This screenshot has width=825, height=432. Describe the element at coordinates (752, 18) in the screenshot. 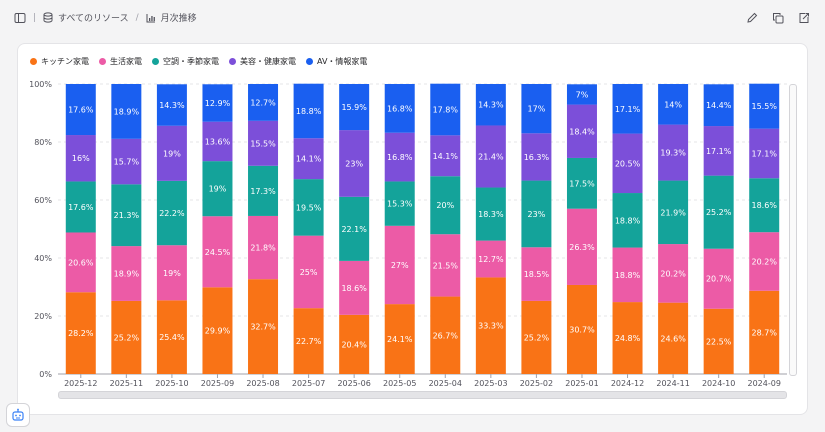

I see `edit-icon` at that location.